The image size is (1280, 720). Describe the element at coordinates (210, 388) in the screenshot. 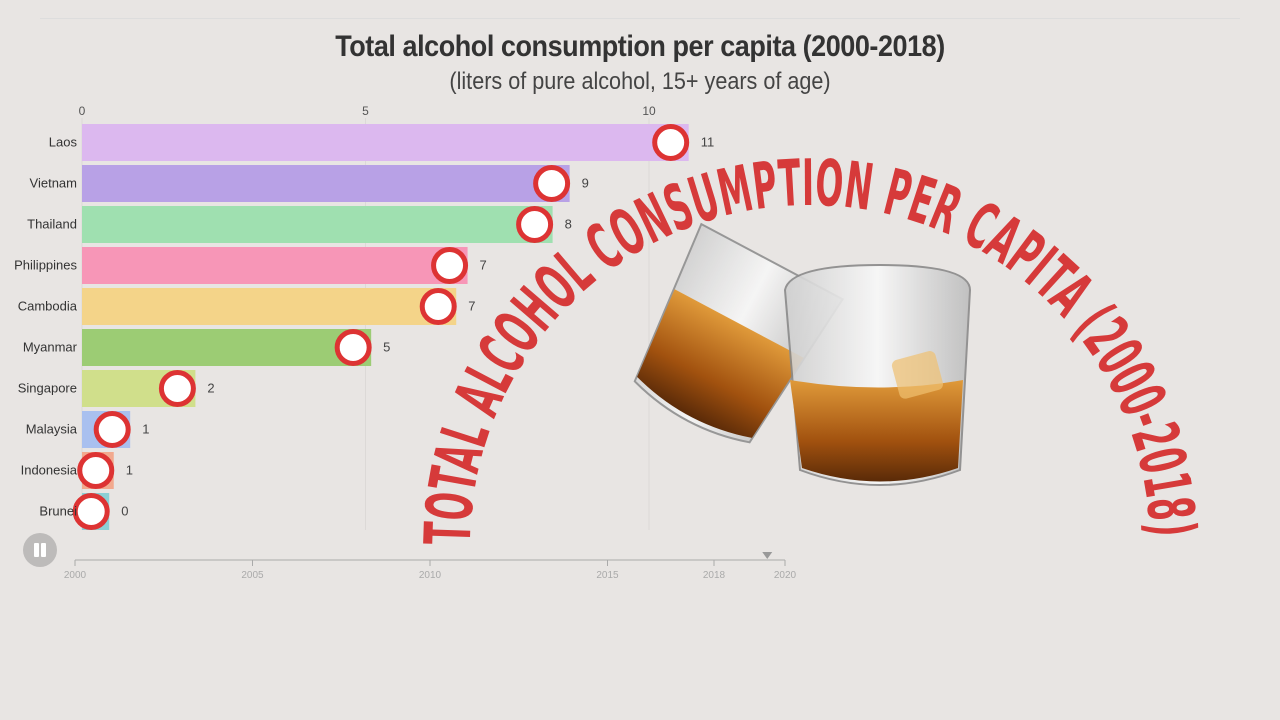

I see `value-label: 2` at that location.